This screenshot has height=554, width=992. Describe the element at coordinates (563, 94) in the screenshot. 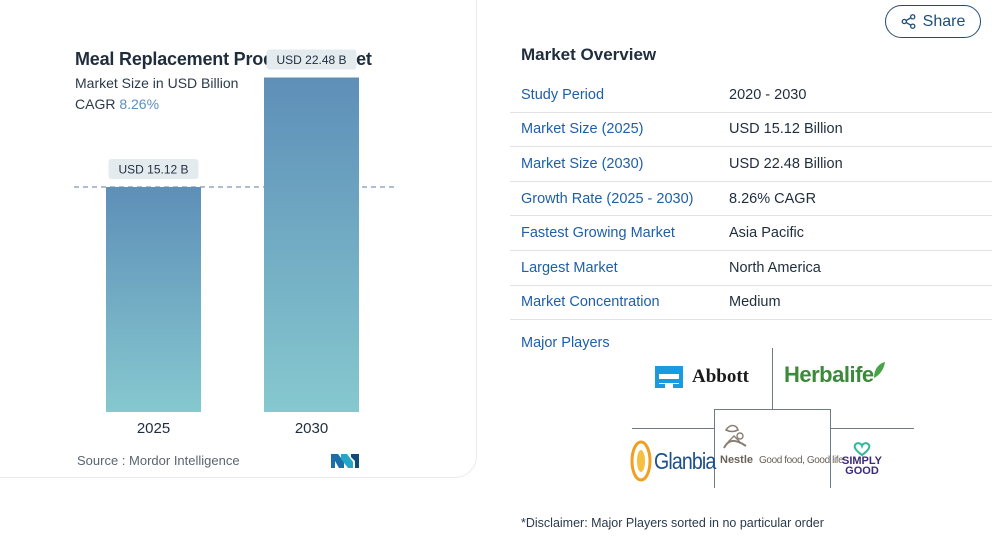

I see `overview-key-study-period: Study Period` at that location.